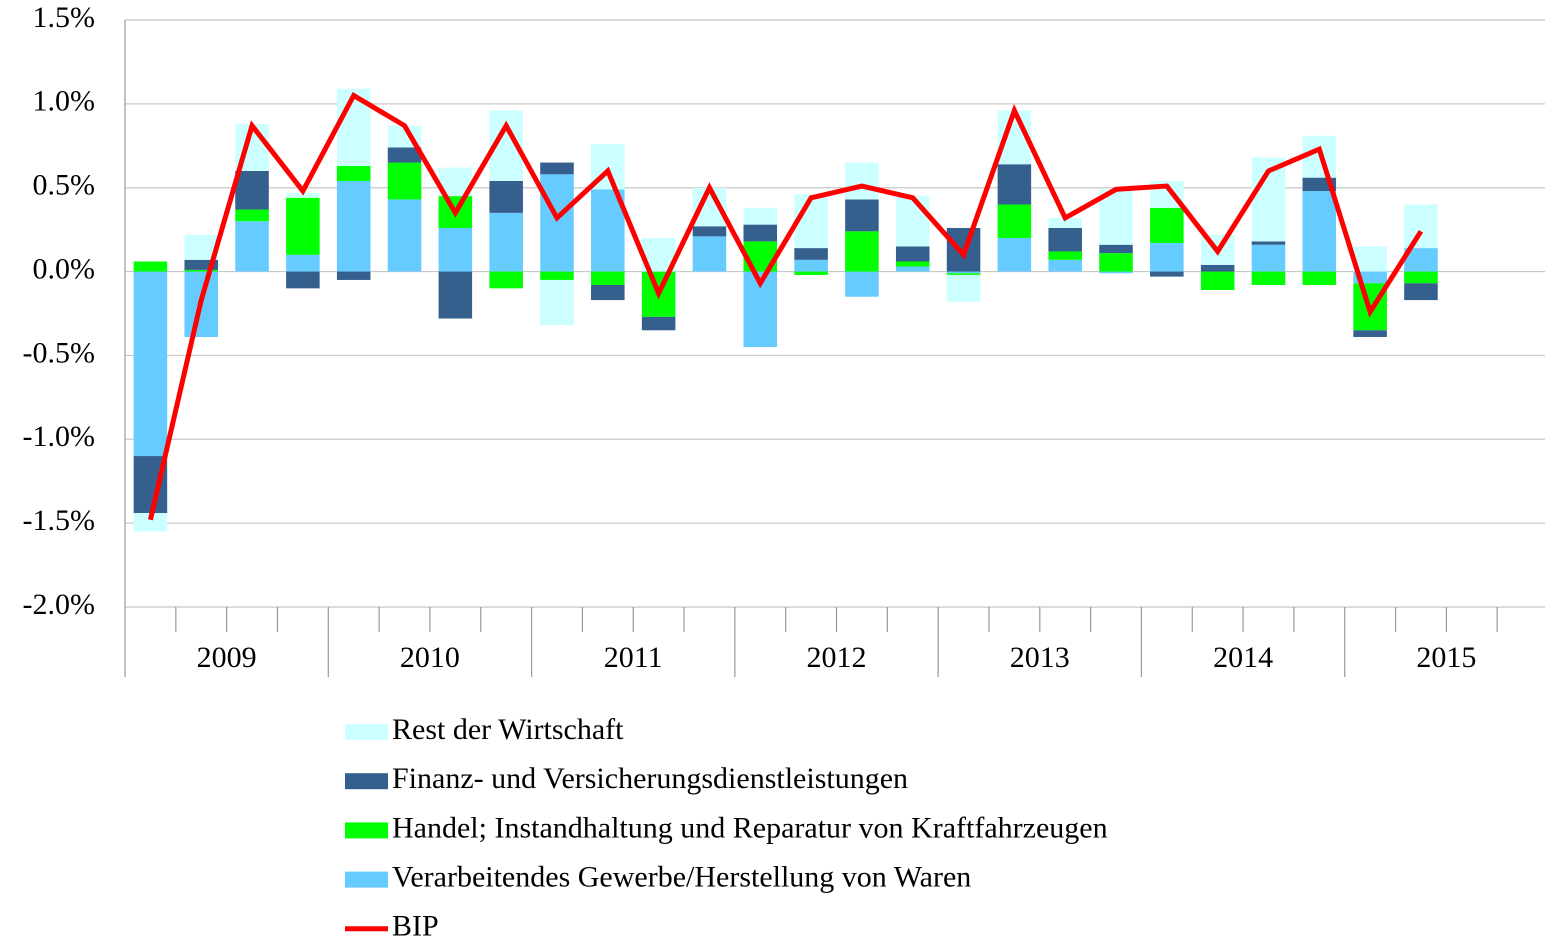 This screenshot has height=941, width=1545. Describe the element at coordinates (1040, 657) in the screenshot. I see `x-tick-label: 2013` at that location.